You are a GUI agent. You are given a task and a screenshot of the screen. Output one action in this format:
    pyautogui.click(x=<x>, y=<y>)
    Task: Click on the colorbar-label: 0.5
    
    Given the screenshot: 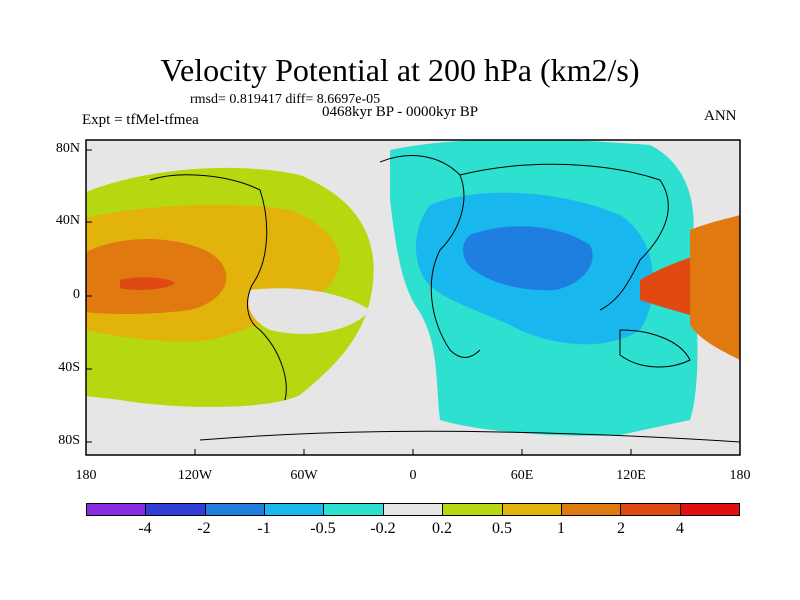 What is the action you would take?
    pyautogui.click(x=502, y=528)
    